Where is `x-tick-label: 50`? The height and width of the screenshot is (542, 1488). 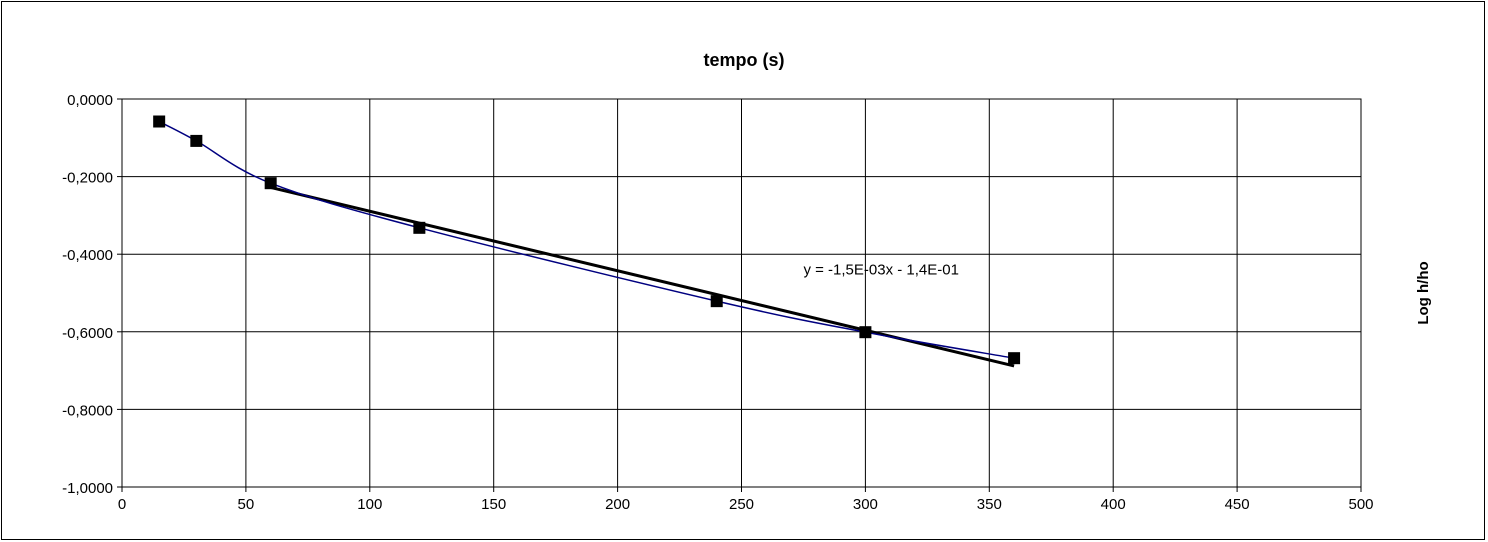
x-tick-label: 50 is located at coordinates (246, 504).